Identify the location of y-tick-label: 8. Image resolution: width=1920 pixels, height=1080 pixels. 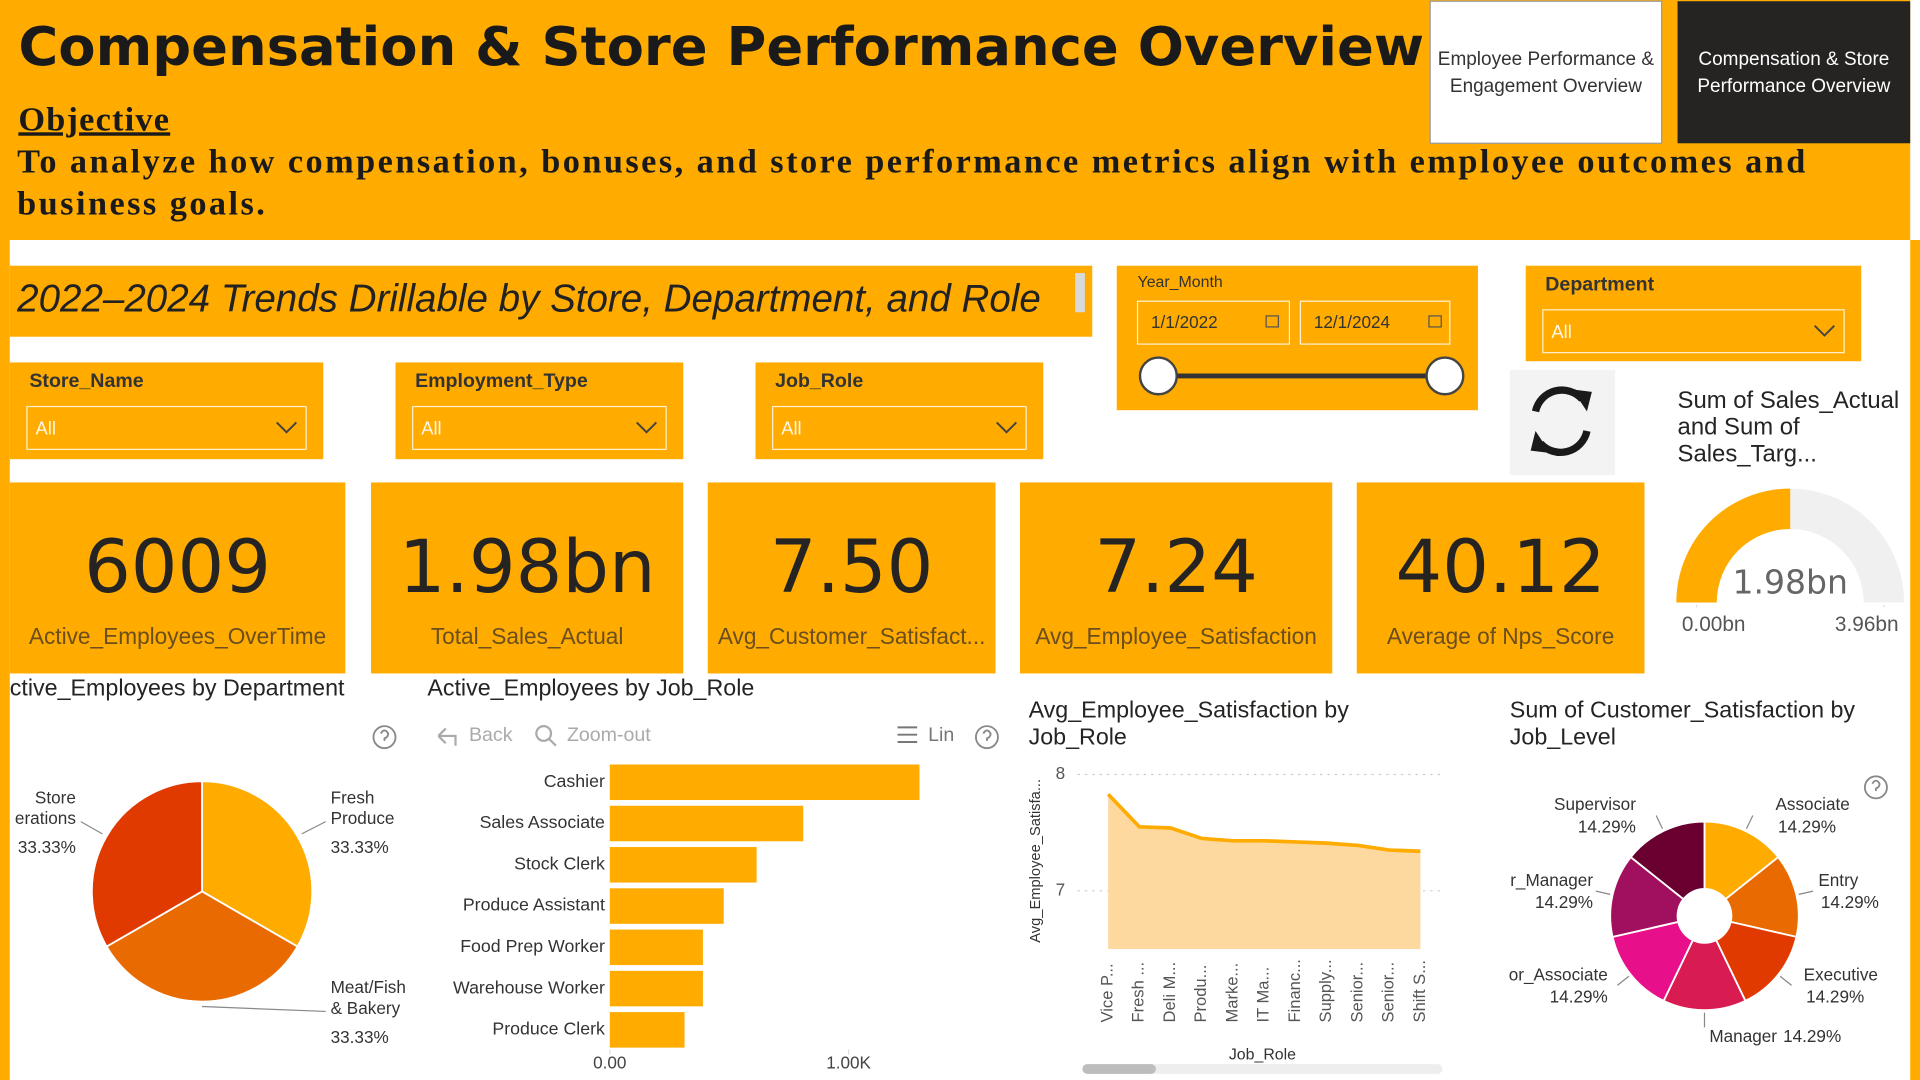
(1061, 773).